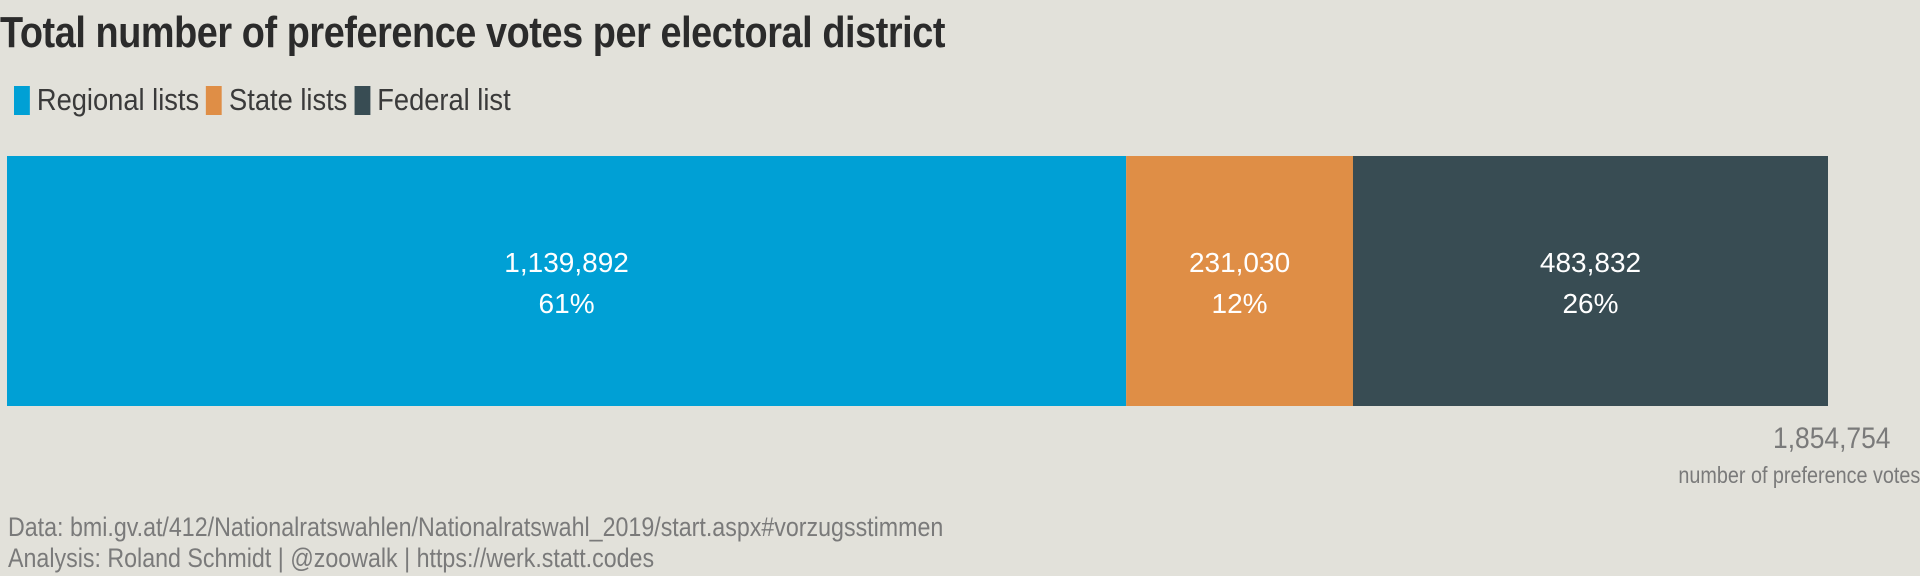 The height and width of the screenshot is (576, 1920). What do you see at coordinates (1831, 438) in the screenshot?
I see `total-value: 1,854,754` at bounding box center [1831, 438].